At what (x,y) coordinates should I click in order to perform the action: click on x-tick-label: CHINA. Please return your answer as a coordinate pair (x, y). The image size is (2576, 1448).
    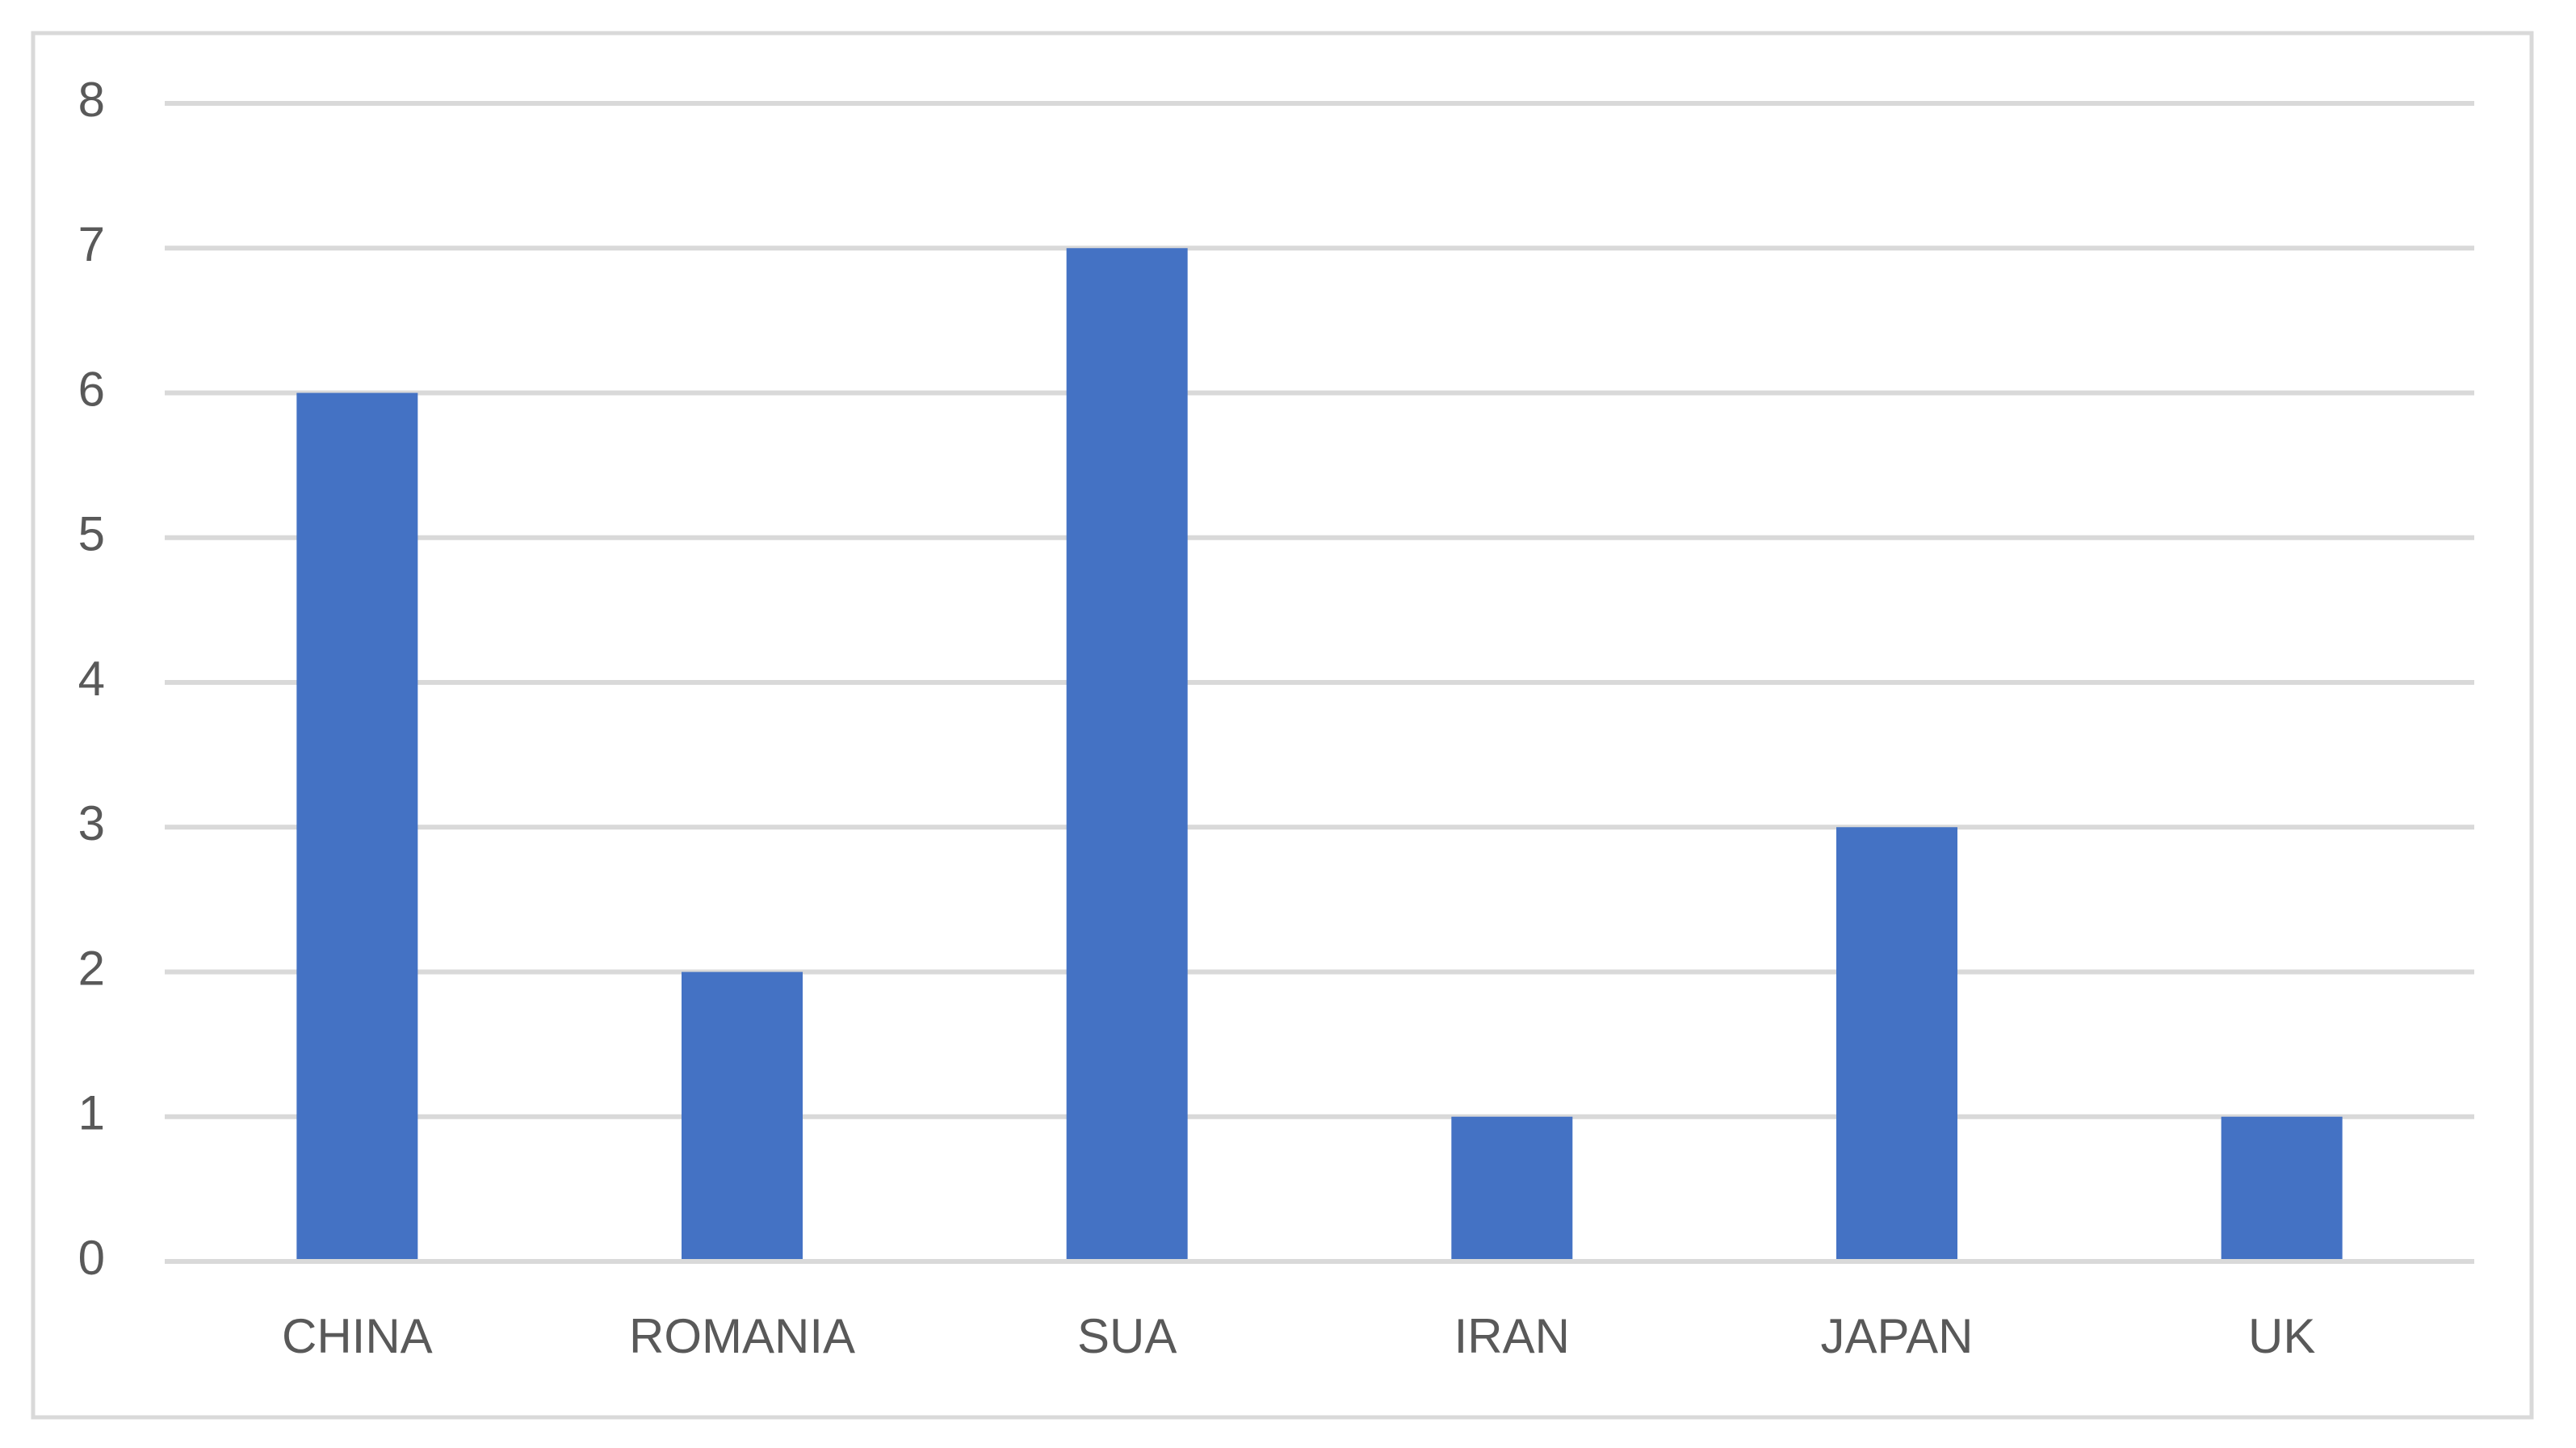
    Looking at the image, I should click on (357, 1336).